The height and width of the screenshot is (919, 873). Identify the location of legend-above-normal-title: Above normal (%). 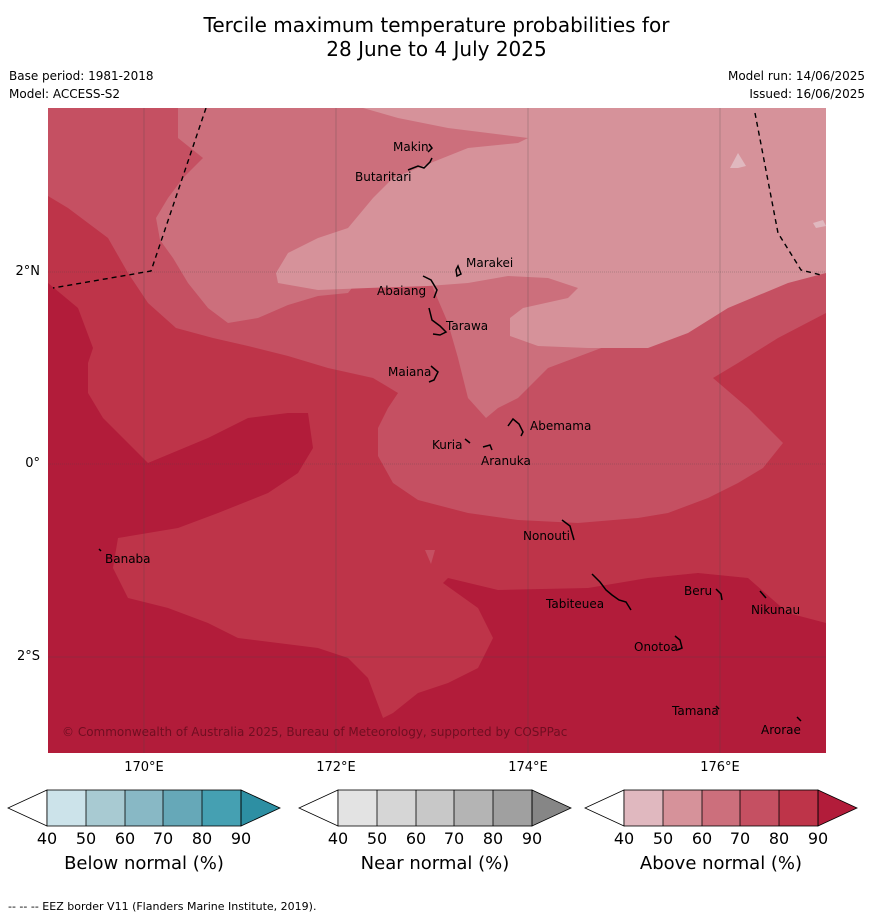
(721, 863).